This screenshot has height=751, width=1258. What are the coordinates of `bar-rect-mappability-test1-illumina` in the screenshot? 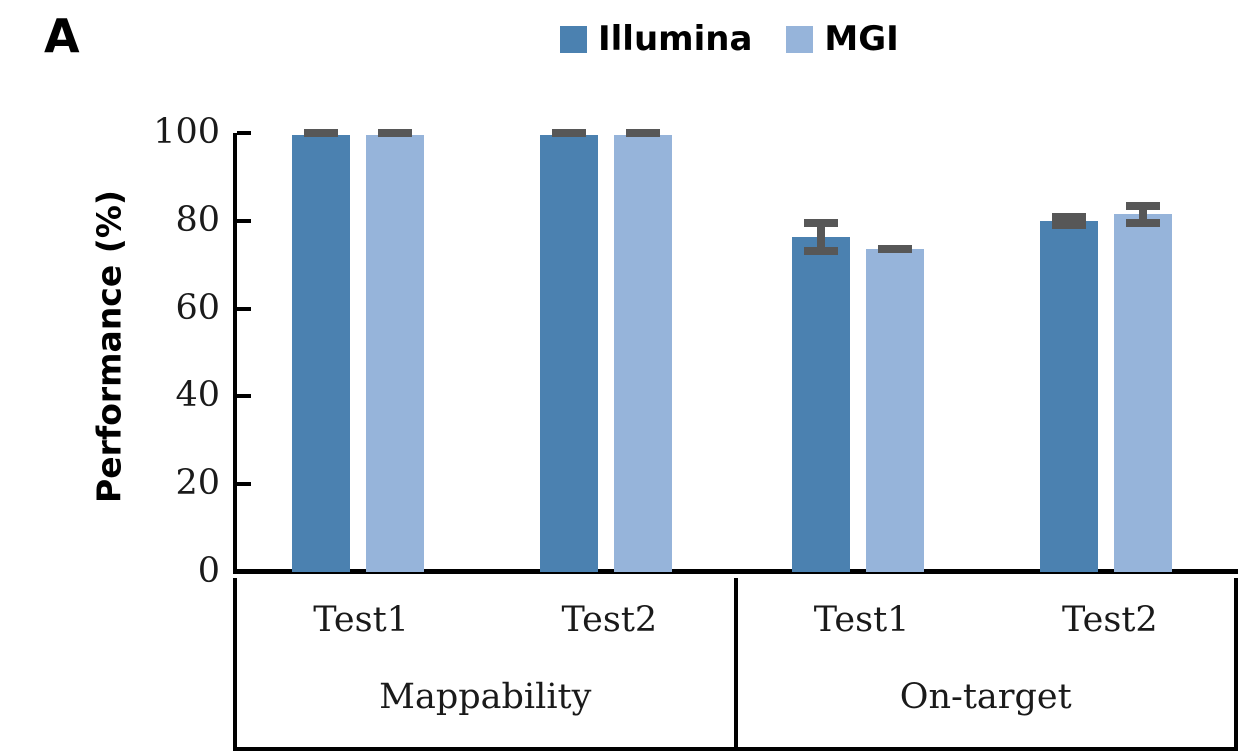 It's located at (321, 353).